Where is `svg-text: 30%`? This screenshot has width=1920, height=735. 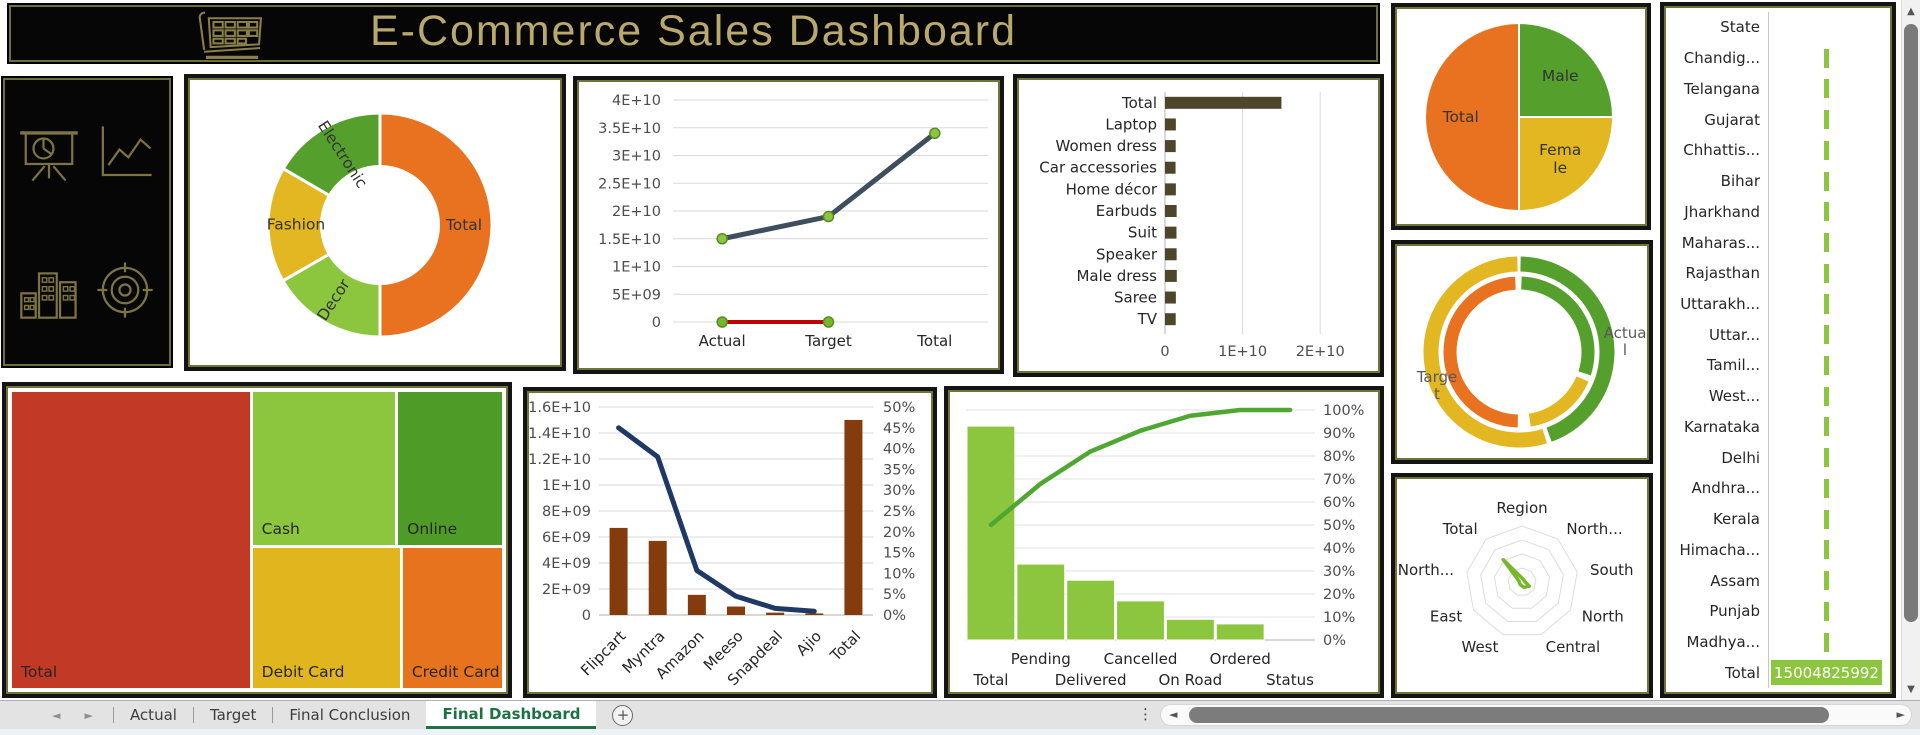
svg-text: 30% is located at coordinates (899, 491).